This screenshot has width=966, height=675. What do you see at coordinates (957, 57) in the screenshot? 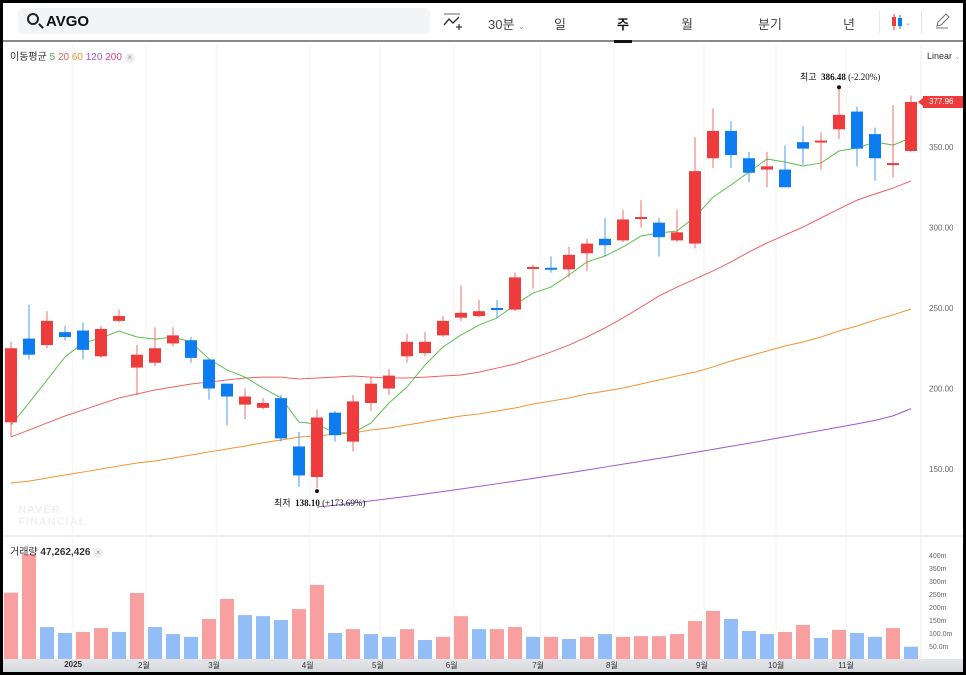
I see `chevron-down-icon: ⌄` at bounding box center [957, 57].